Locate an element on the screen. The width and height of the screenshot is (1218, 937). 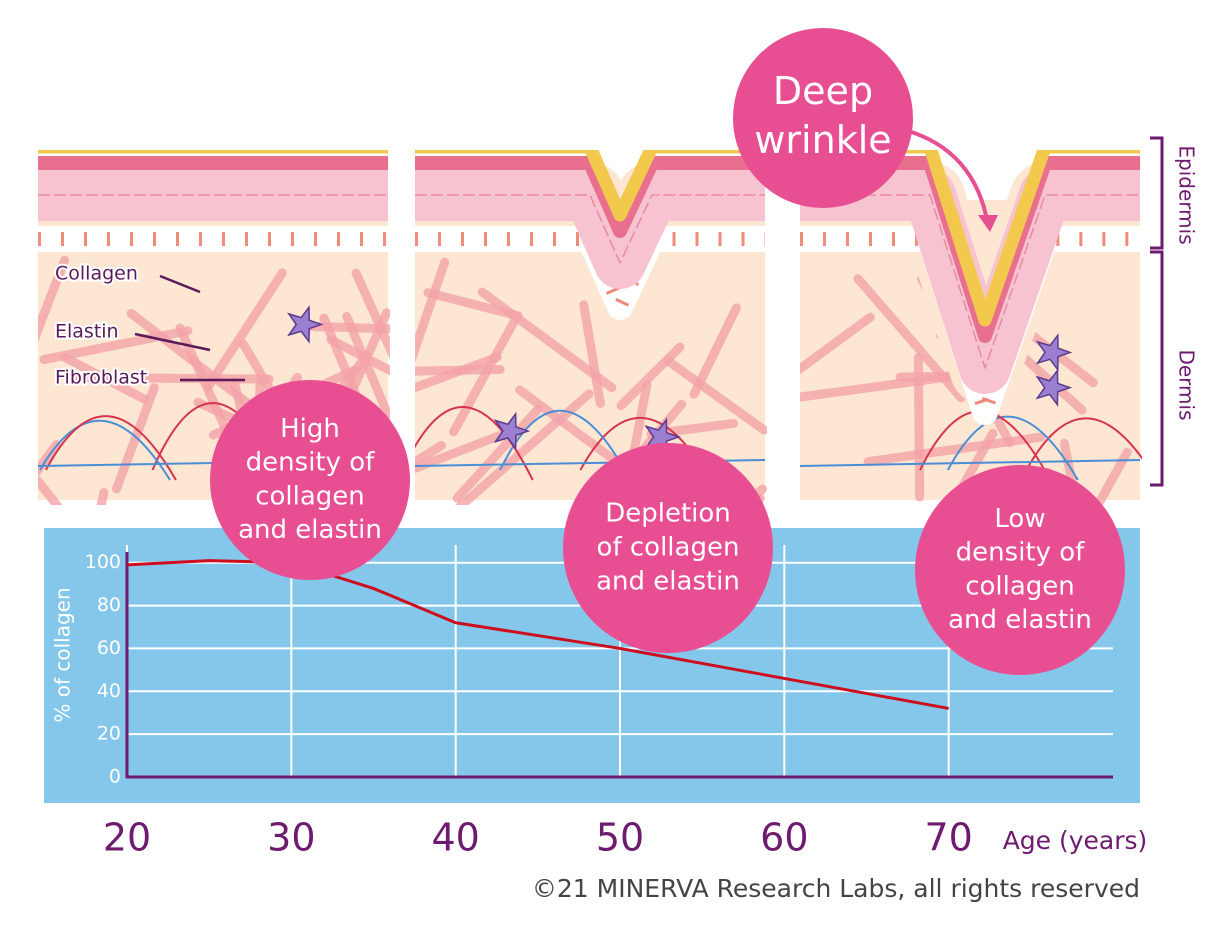
x-axis-label: Age (years) is located at coordinates (1075, 840).